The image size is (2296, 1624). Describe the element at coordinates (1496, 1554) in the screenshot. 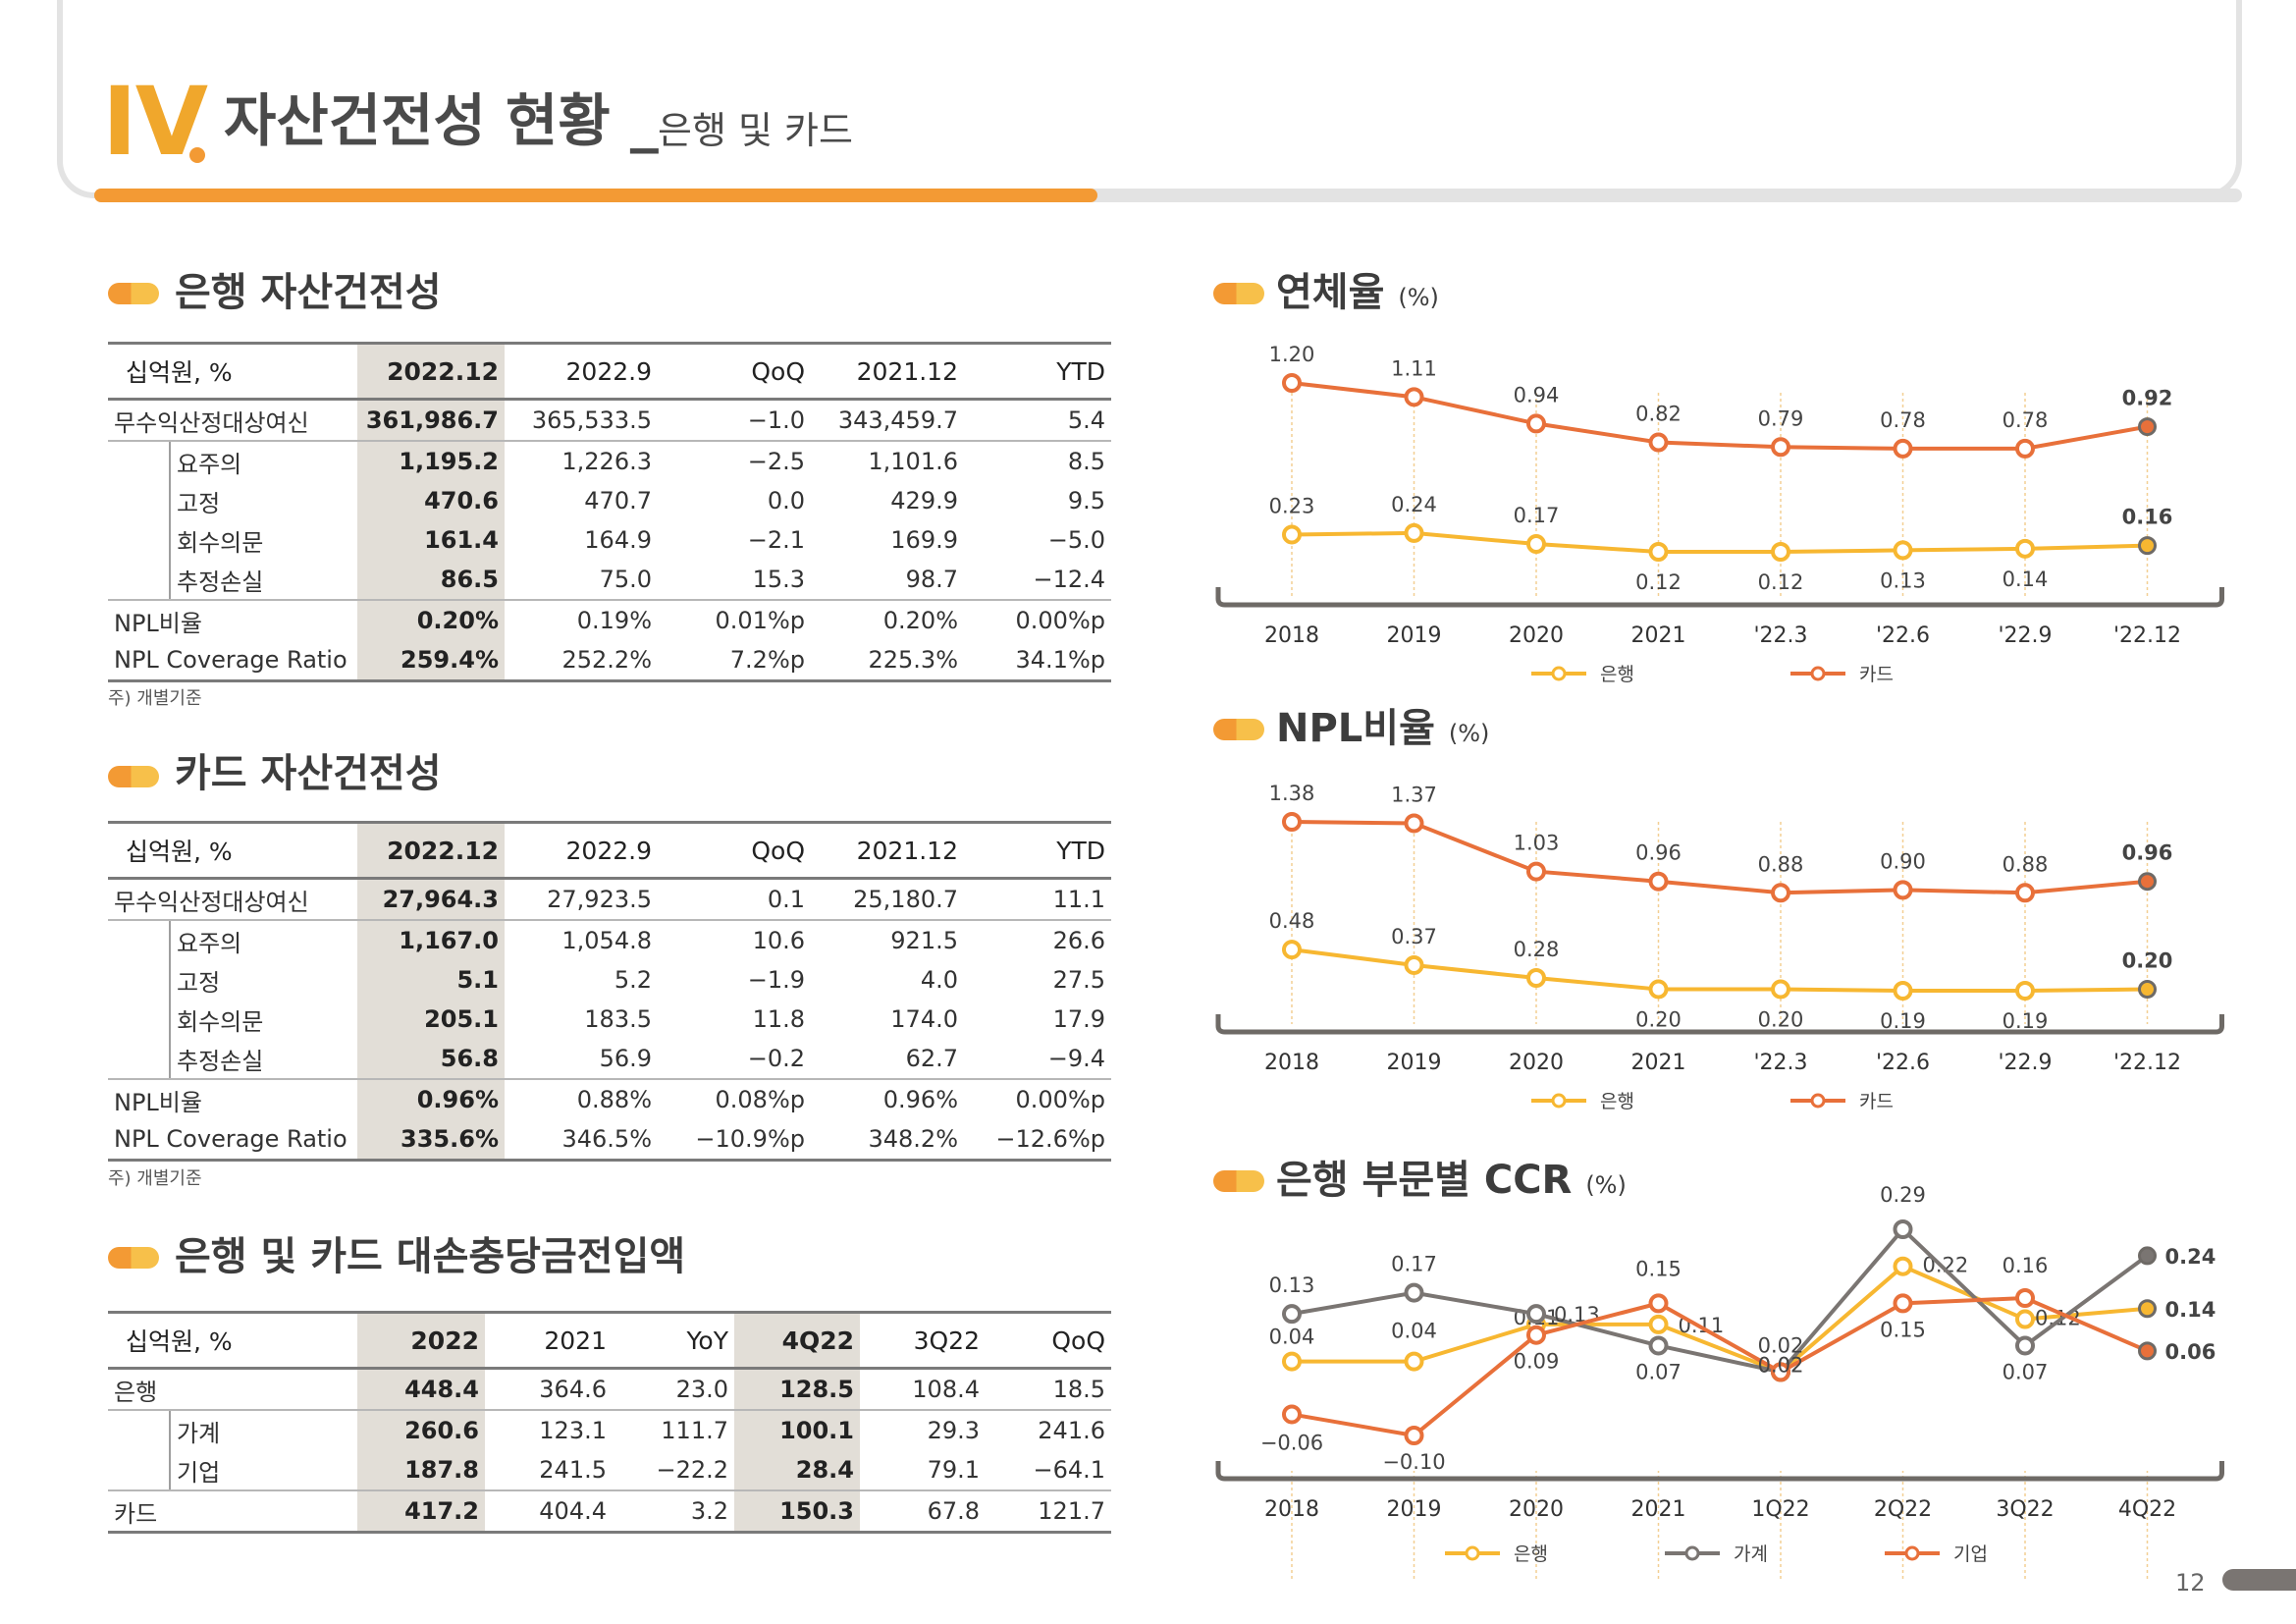

I see `legend-item: 은행` at that location.